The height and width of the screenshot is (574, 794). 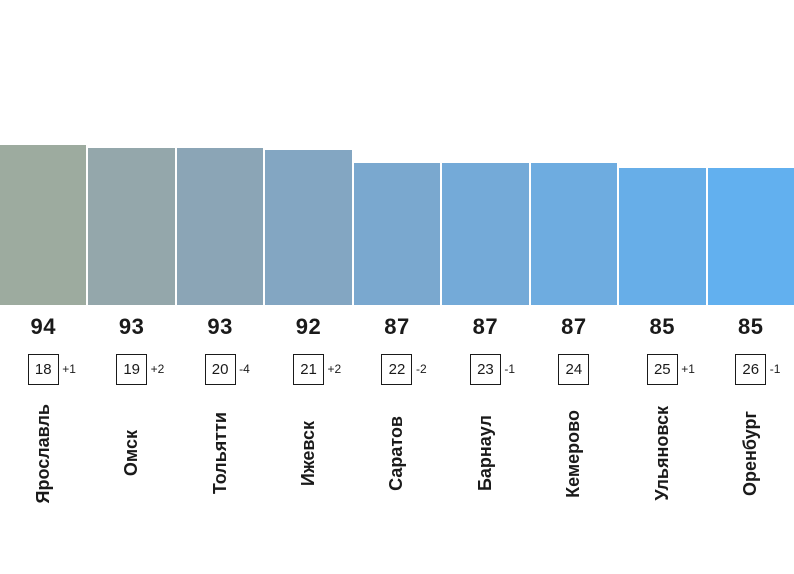 I want to click on city-label-area: Саратов, so click(x=397, y=481).